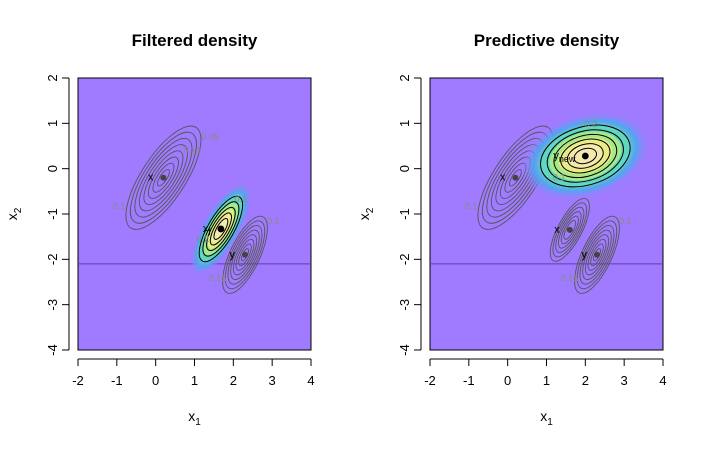 This screenshot has height=449, width=704. Describe the element at coordinates (564, 157) in the screenshot. I see `mean-point-label: ynew` at that location.